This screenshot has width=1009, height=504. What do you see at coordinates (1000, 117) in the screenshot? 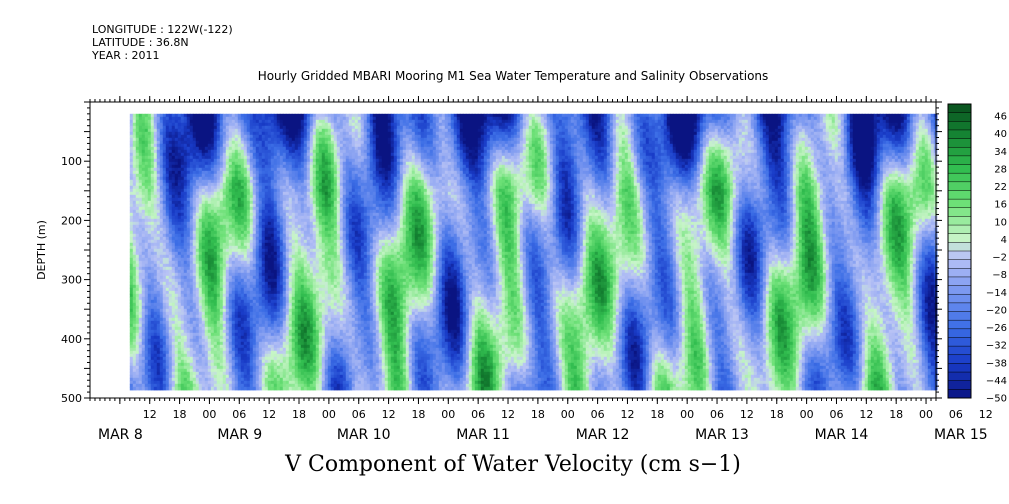
I see `colorbar-label: 46` at bounding box center [1000, 117].